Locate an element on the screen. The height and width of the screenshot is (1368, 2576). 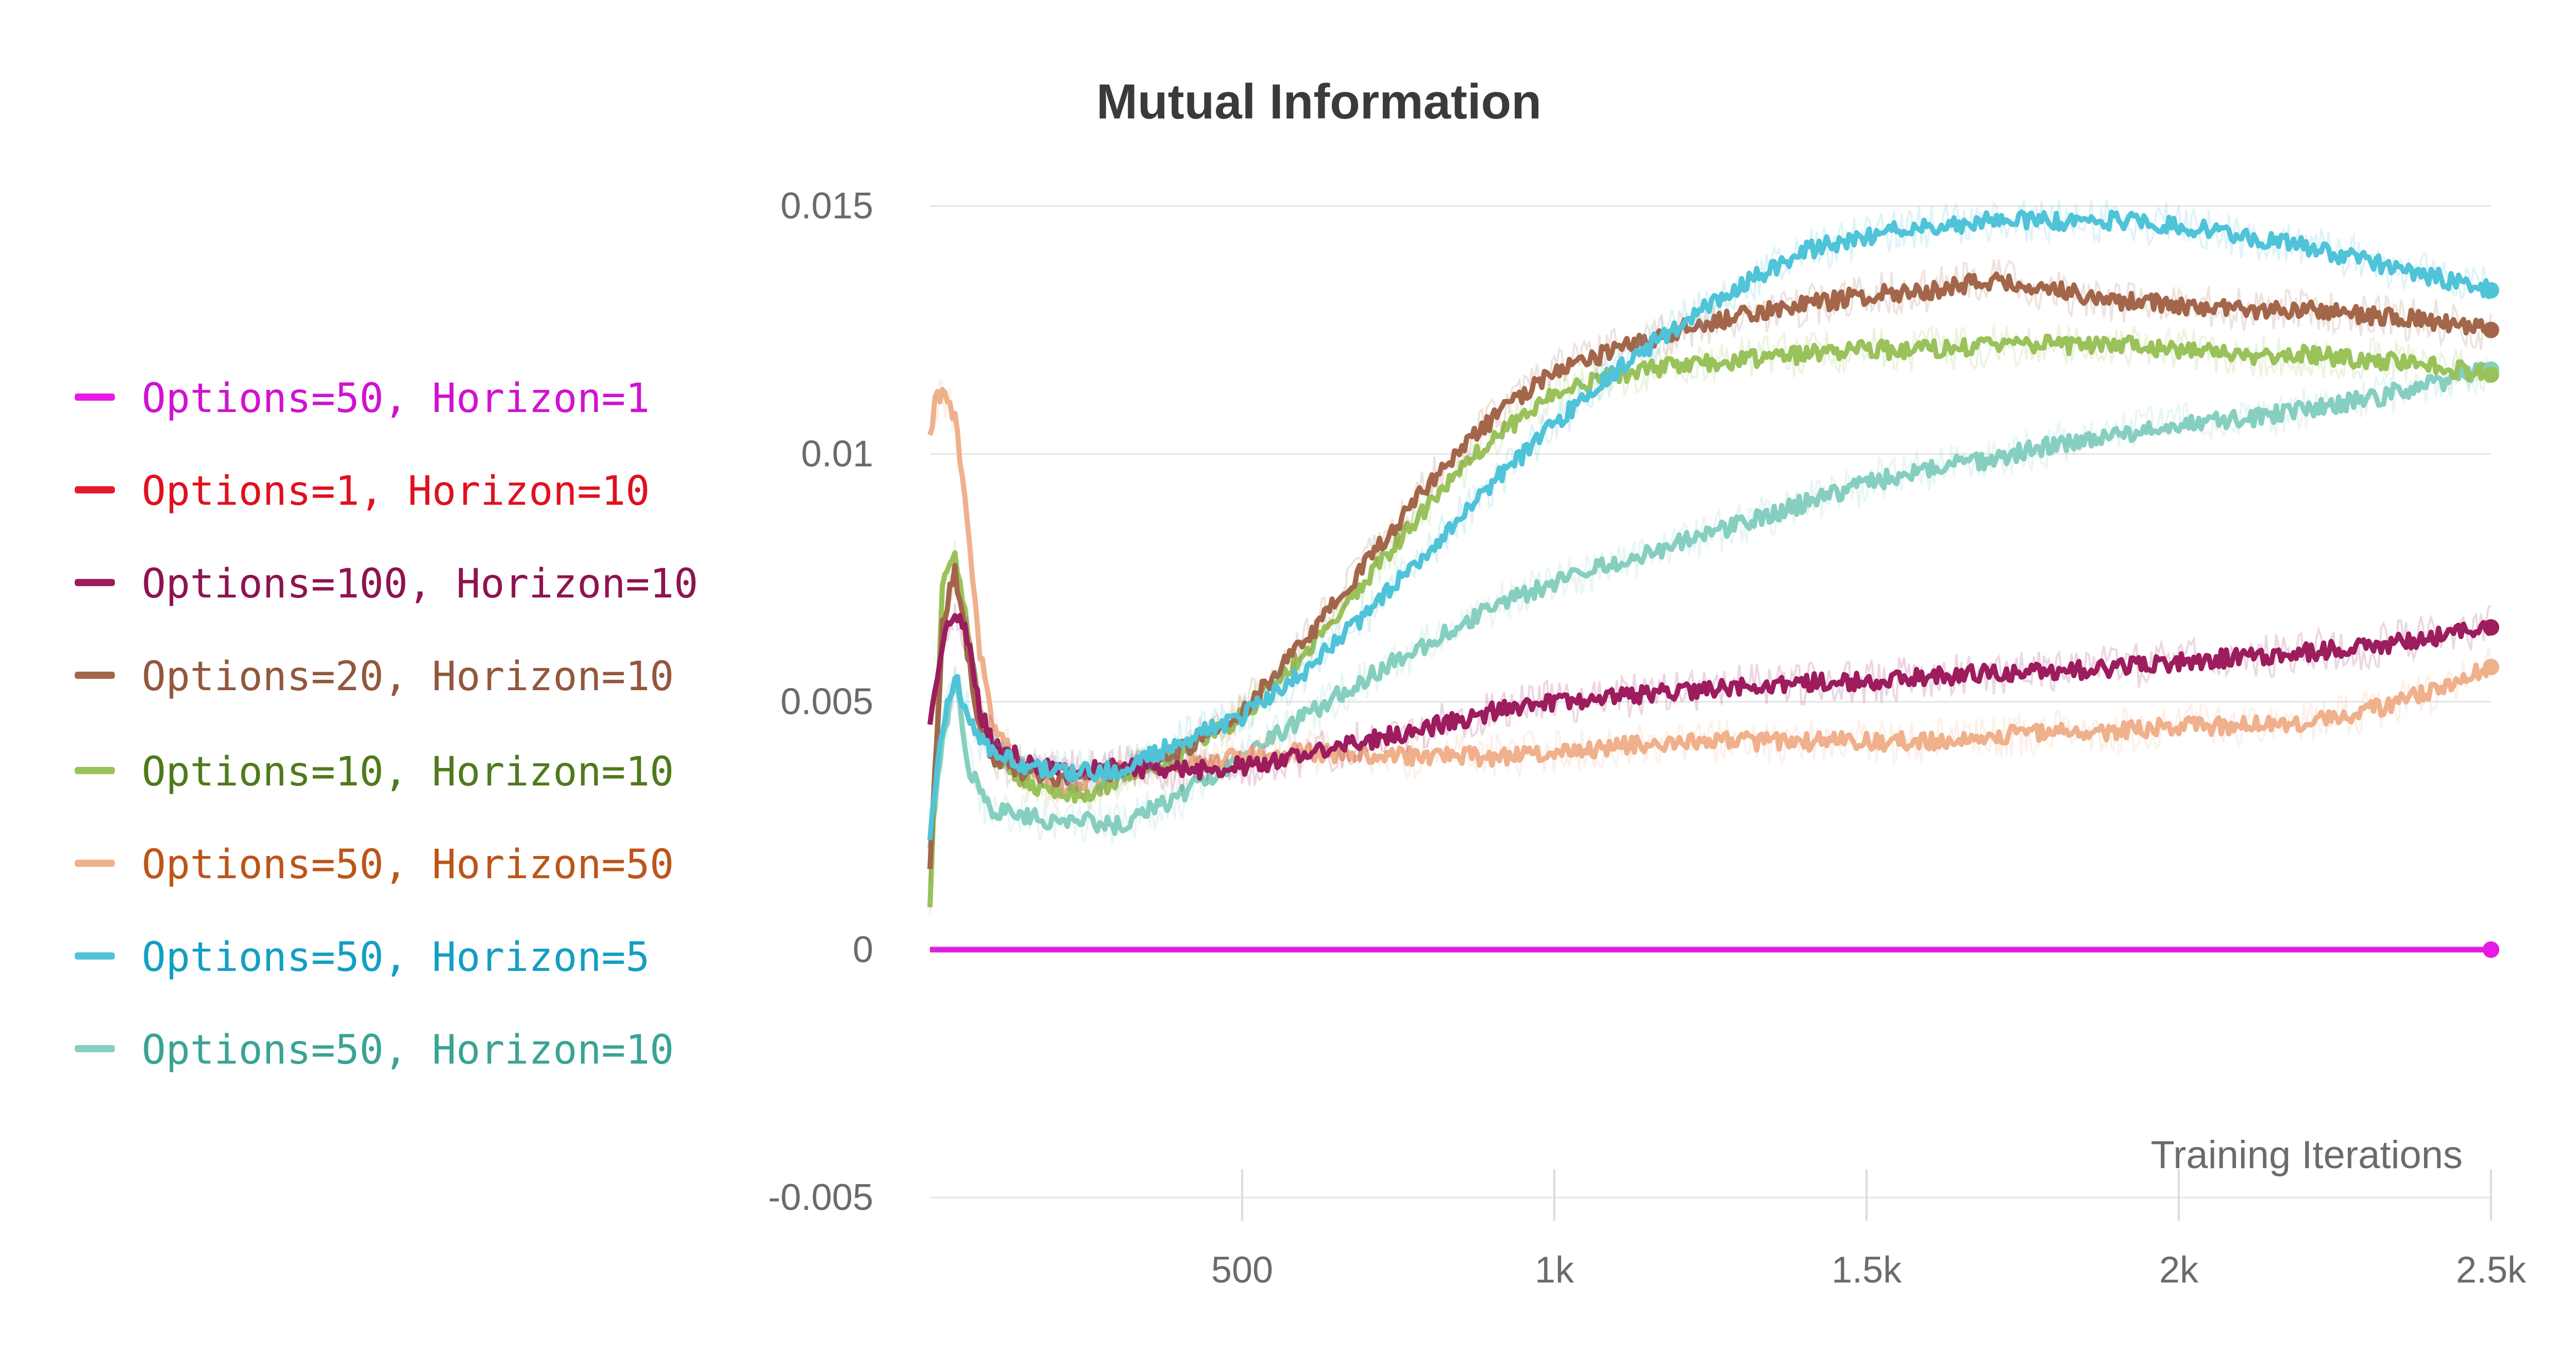
legend-item-options-50-horizon-5: Options=50, Horizon=5 is located at coordinates (362, 957).